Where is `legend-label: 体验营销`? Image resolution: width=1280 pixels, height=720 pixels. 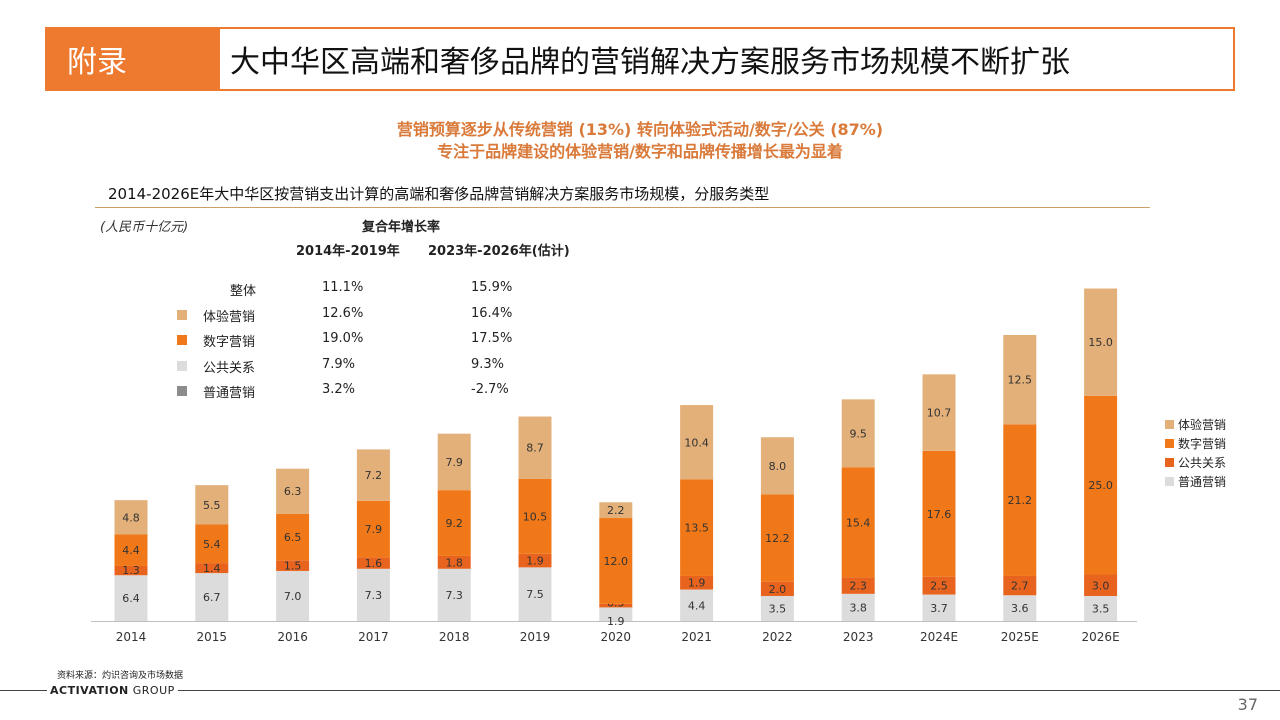 legend-label: 体验营销 is located at coordinates (1202, 425).